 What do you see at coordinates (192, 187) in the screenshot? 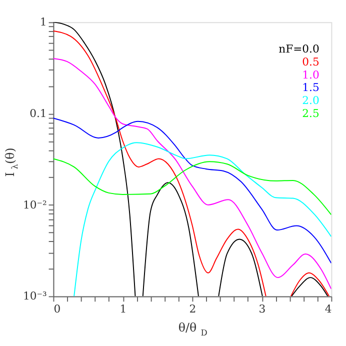
I see `line-series` at bounding box center [192, 187].